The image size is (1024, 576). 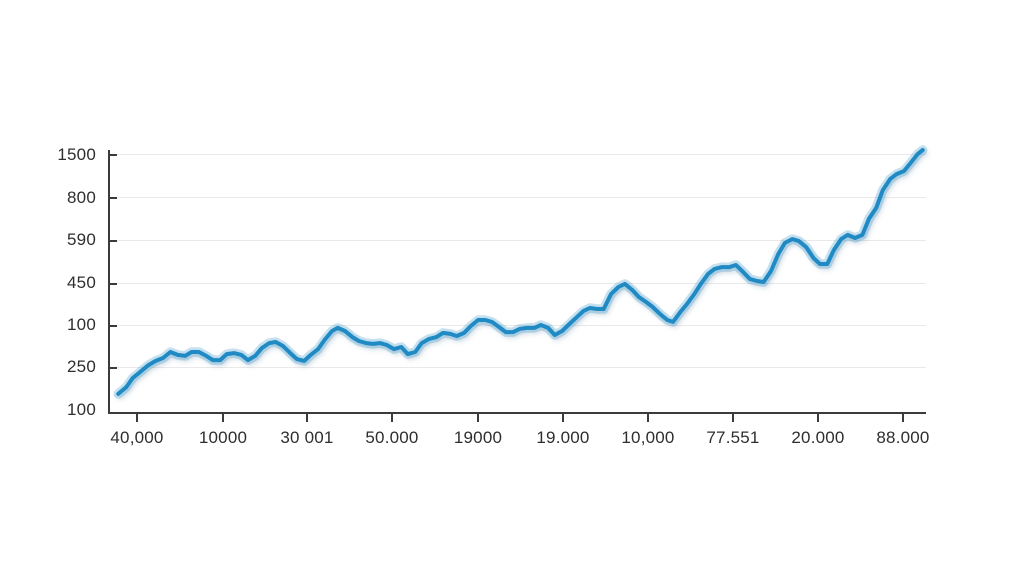 What do you see at coordinates (903, 437) in the screenshot?
I see `x-axis-tick-label: 88.000` at bounding box center [903, 437].